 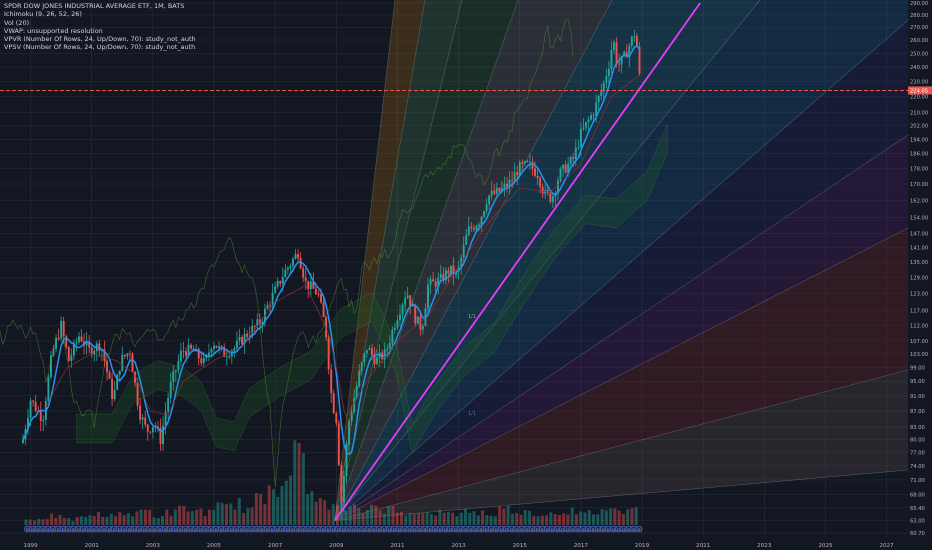 What do you see at coordinates (17, 22) in the screenshot?
I see `legend-vol: Vol (20)` at bounding box center [17, 22].